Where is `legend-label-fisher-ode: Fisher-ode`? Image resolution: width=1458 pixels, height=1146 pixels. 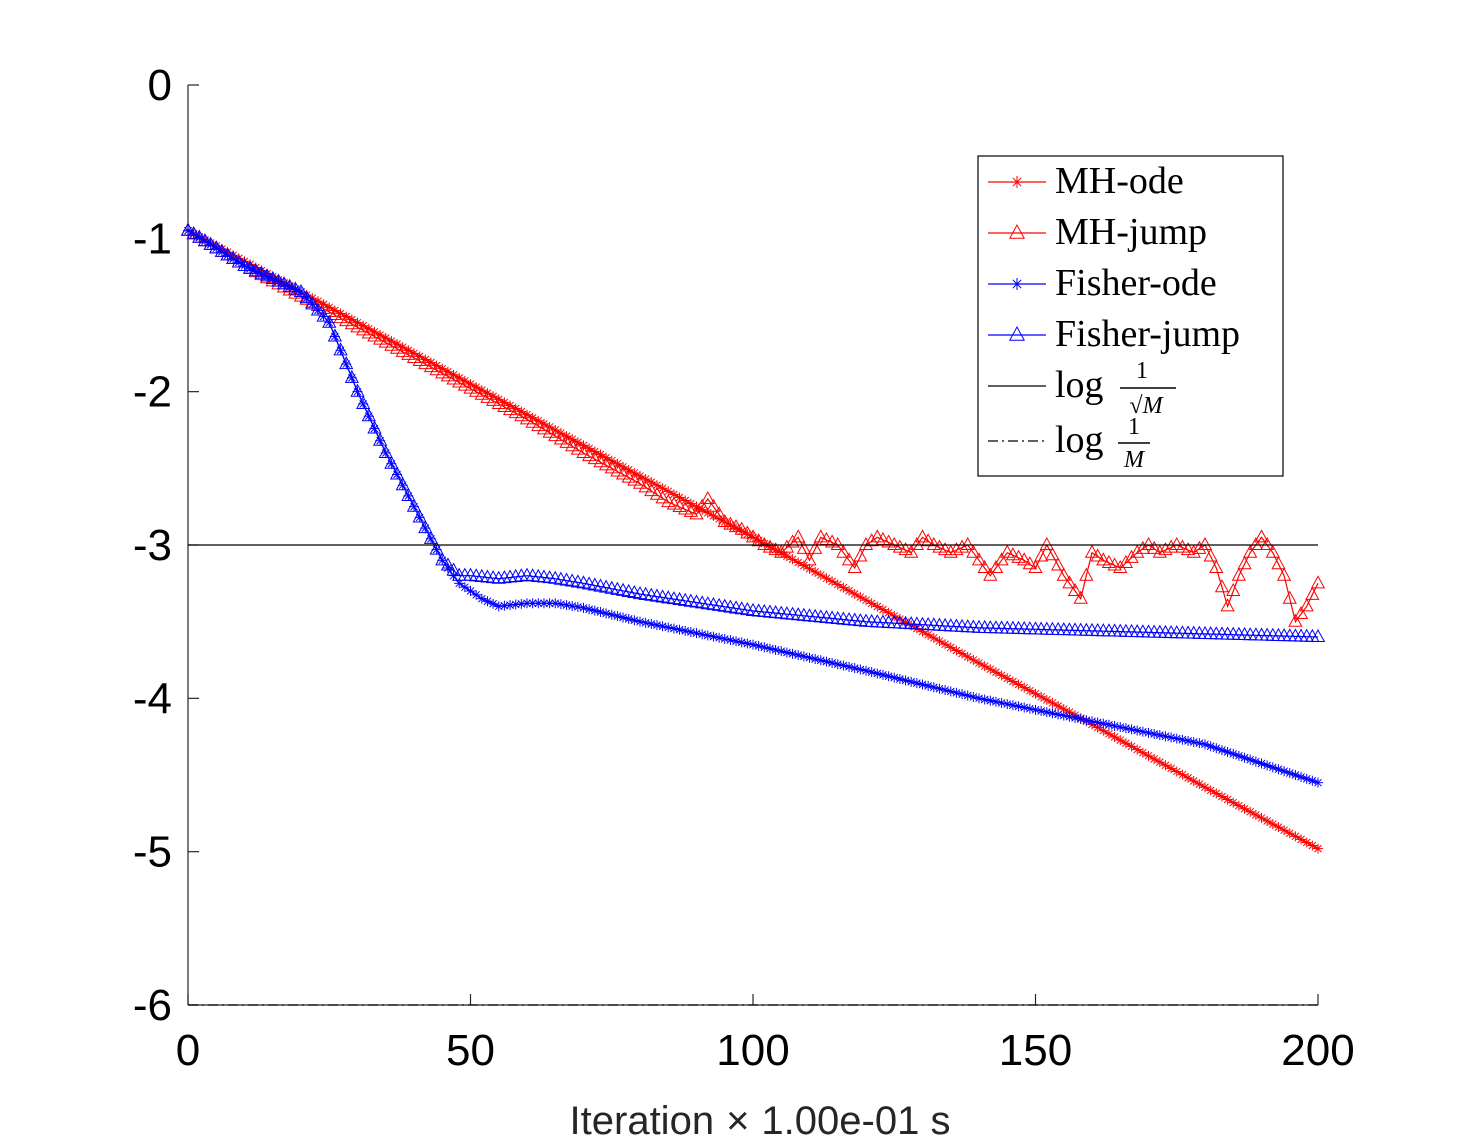 legend-label-fisher-ode: Fisher-ode is located at coordinates (1136, 283).